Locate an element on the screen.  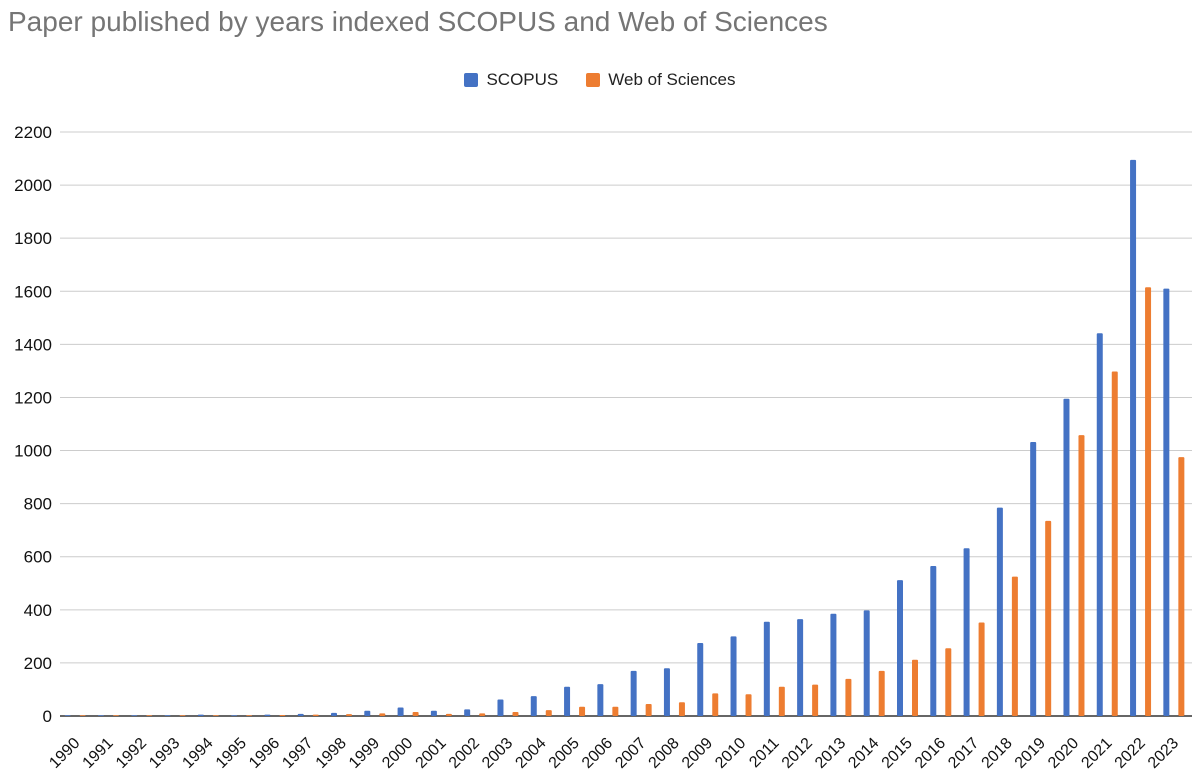
x-tick-label: 1995 is located at coordinates (231, 753).